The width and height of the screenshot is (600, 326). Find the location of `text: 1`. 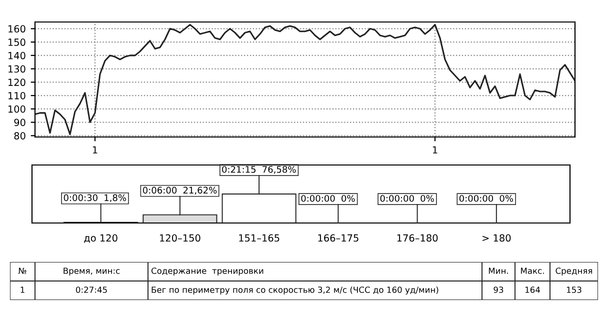

text: 1 is located at coordinates (22, 289).